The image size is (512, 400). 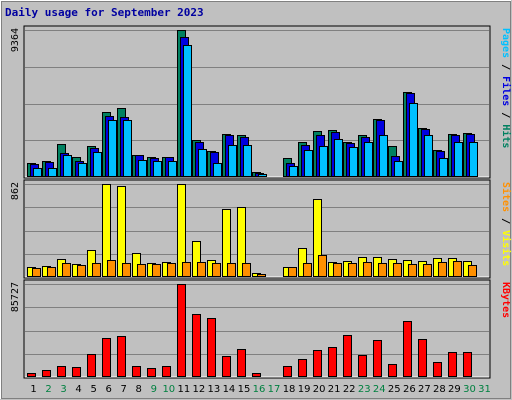 What do you see at coordinates (506, 91) in the screenshot?
I see `legend-part: Files` at bounding box center [506, 91].